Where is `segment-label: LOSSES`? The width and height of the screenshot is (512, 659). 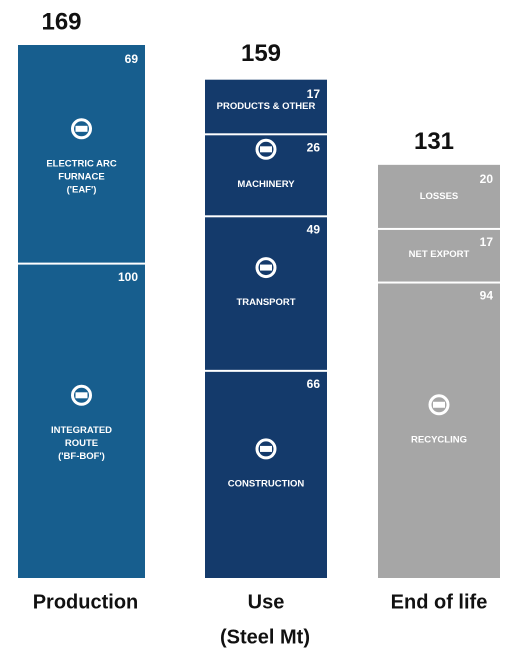
segment-label: LOSSES is located at coordinates (439, 196).